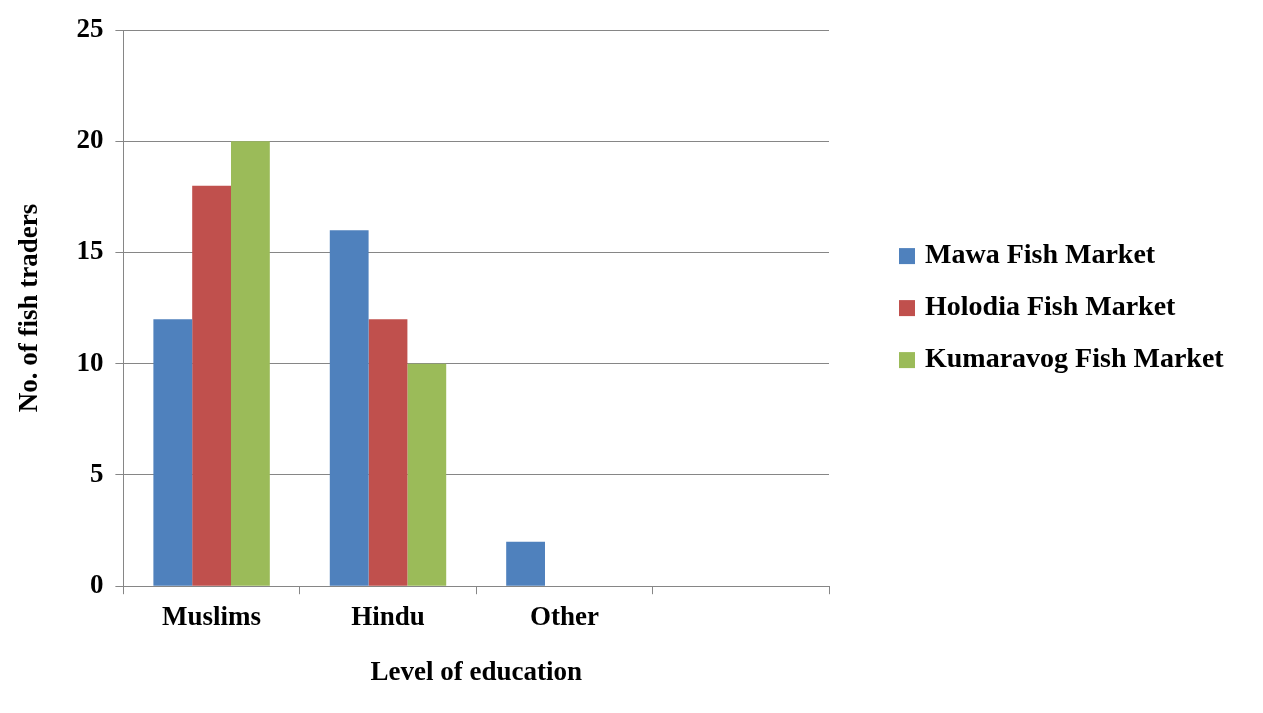 The image size is (1263, 713). What do you see at coordinates (476, 670) in the screenshot?
I see `x-axis-title: Level of education` at bounding box center [476, 670].